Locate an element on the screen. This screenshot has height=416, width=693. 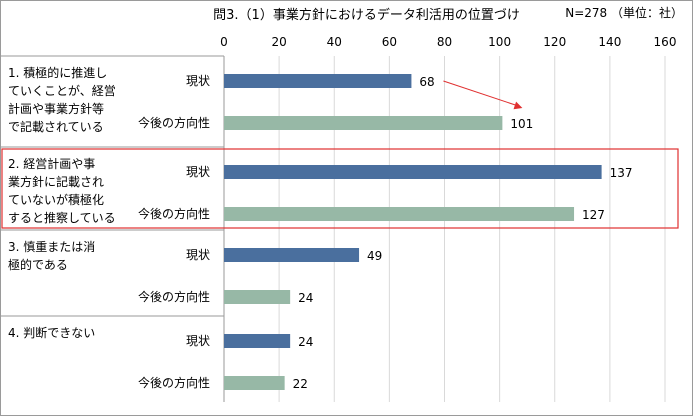
data-label: 127 is located at coordinates (593, 215).